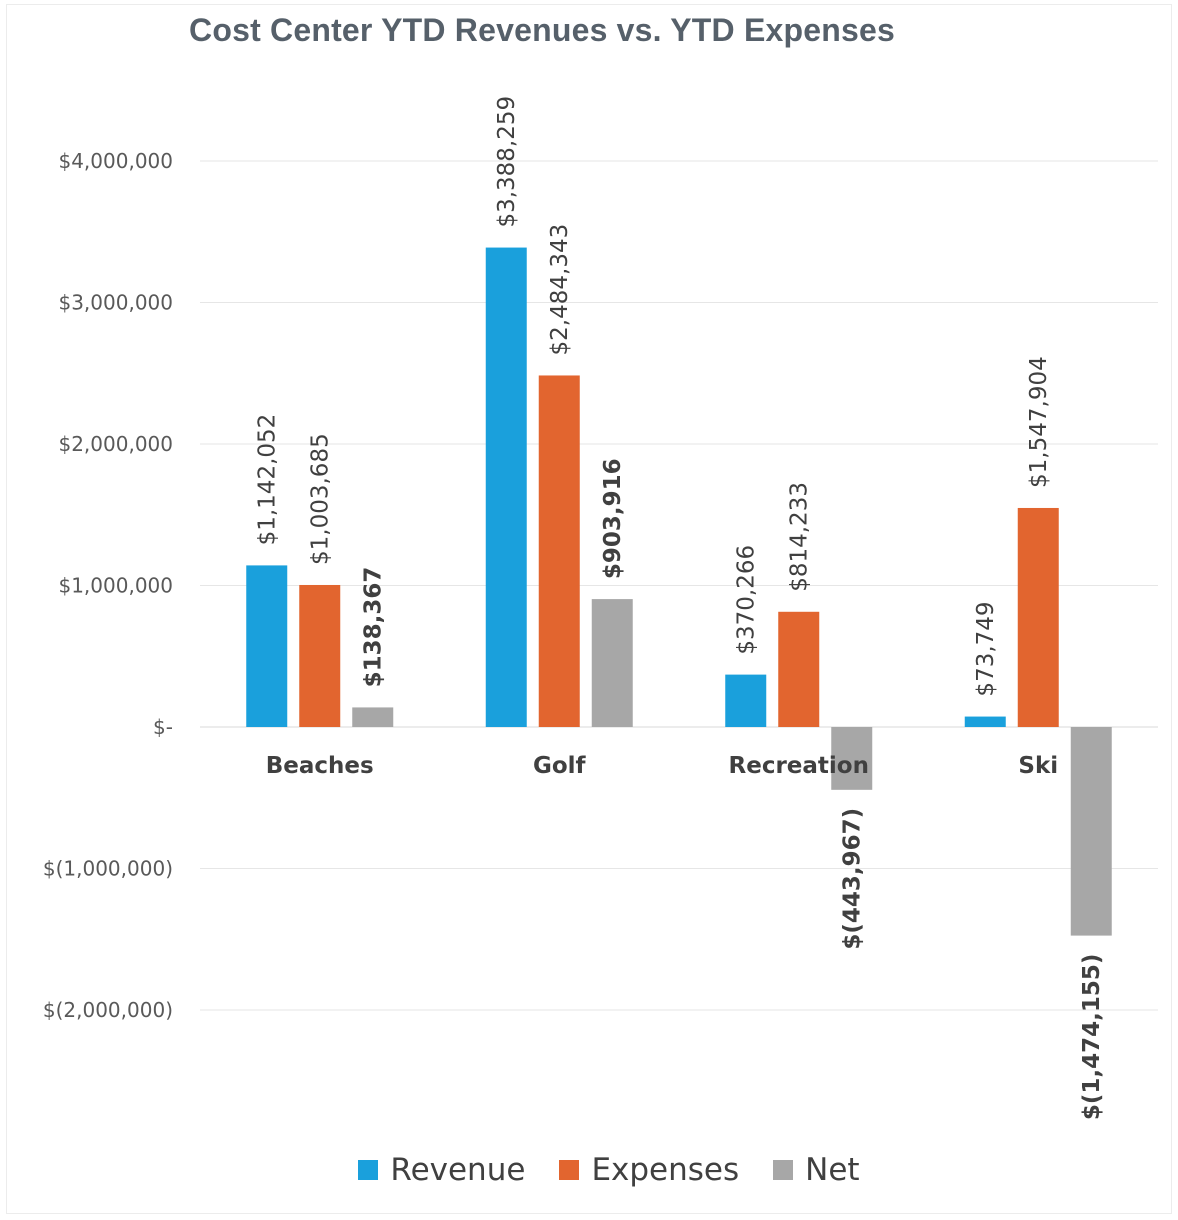  What do you see at coordinates (559, 551) in the screenshot?
I see `bar-expenses-golf` at bounding box center [559, 551].